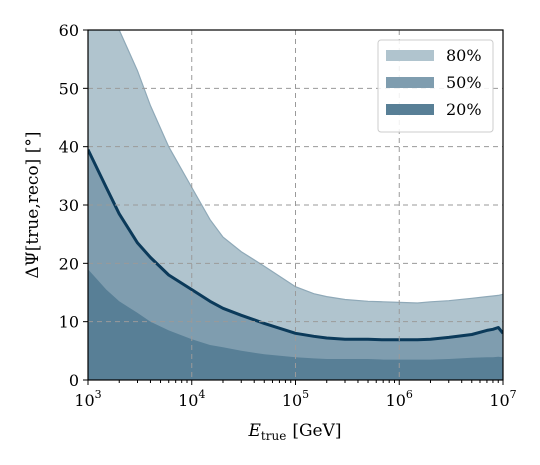 The height and width of the screenshot is (465, 540). I want to click on y-tick-label: 30, so click(69, 205).